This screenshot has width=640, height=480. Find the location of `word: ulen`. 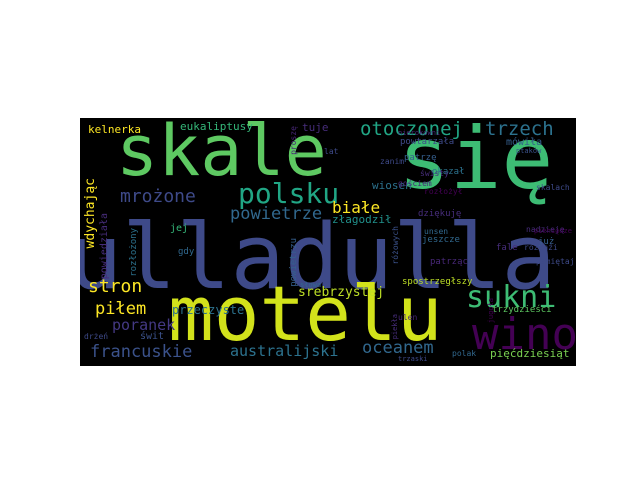

word: ulen is located at coordinates (408, 317).